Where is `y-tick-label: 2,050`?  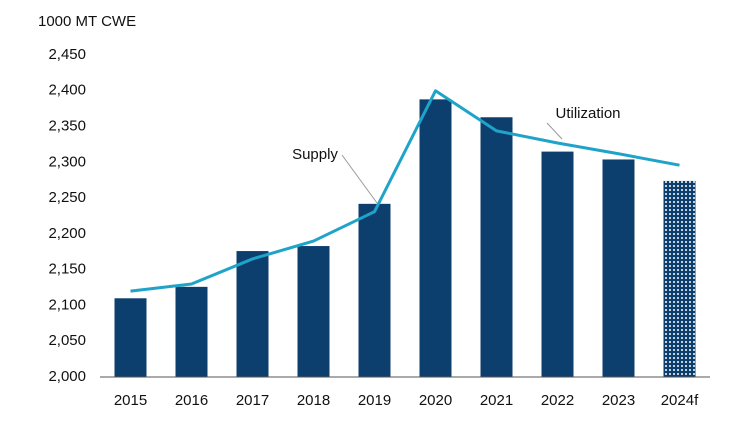
y-tick-label: 2,050 is located at coordinates (67, 340).